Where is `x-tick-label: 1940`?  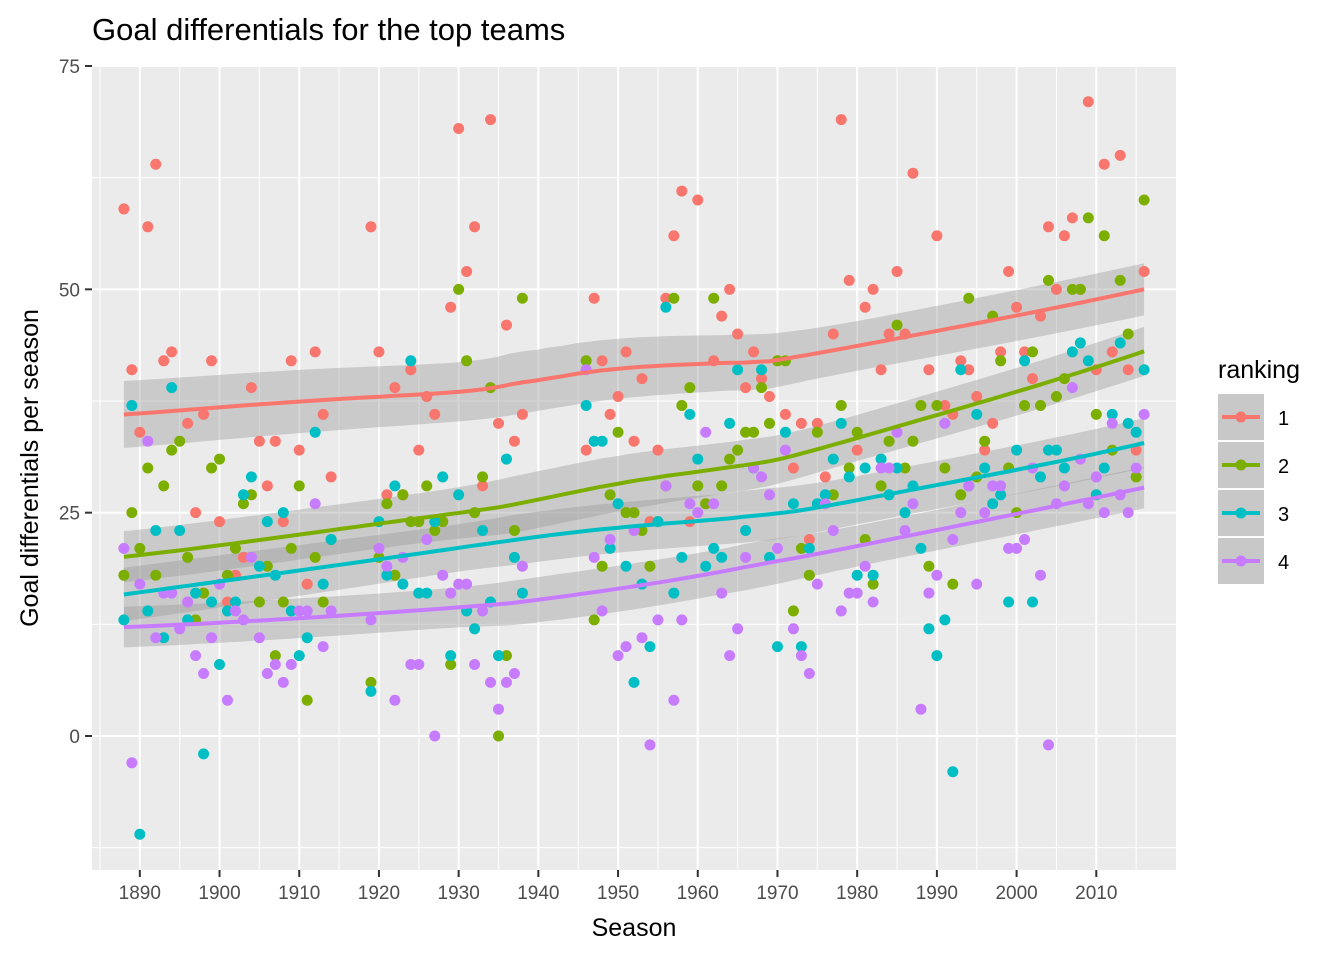
x-tick-label: 1940 is located at coordinates (538, 893).